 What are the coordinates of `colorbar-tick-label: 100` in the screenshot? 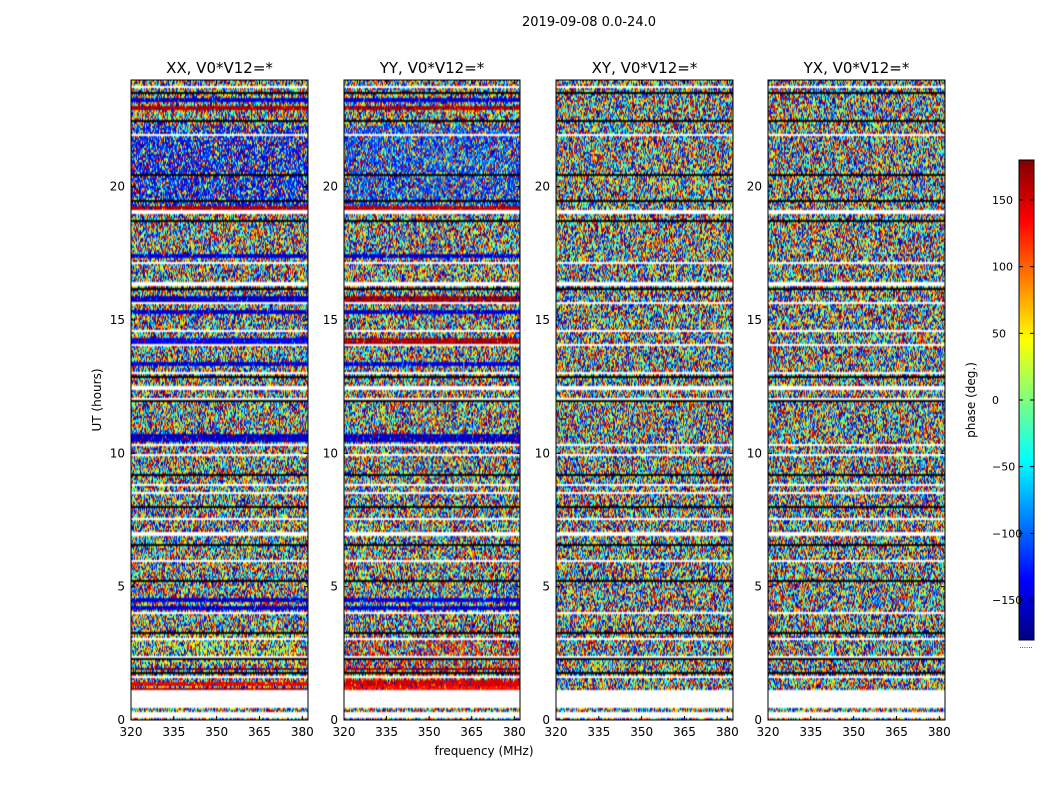 It's located at (1002, 267).